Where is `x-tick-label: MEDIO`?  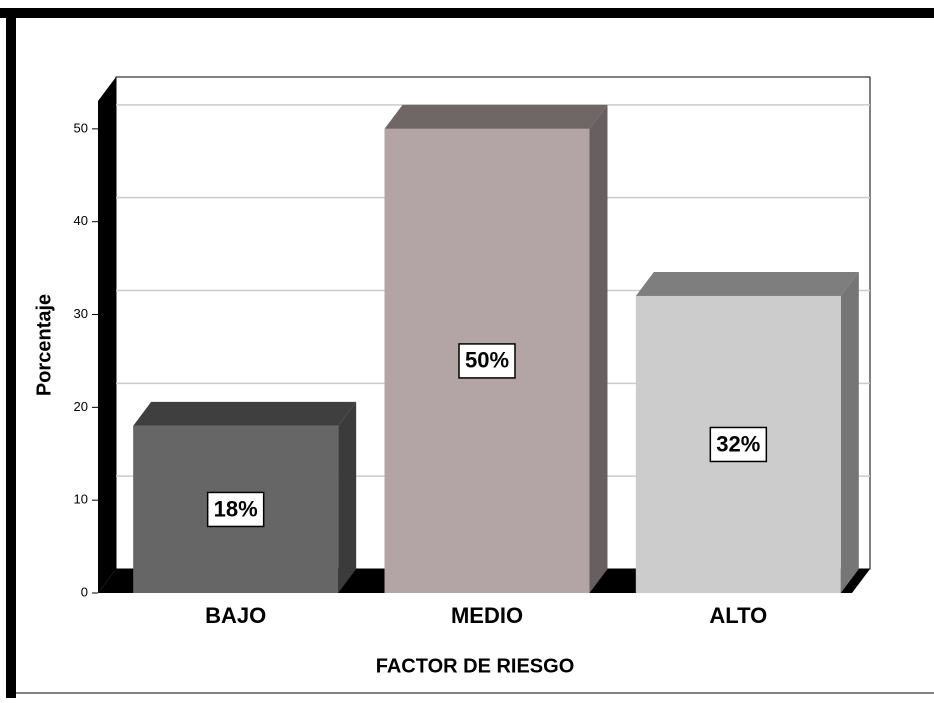 x-tick-label: MEDIO is located at coordinates (487, 615).